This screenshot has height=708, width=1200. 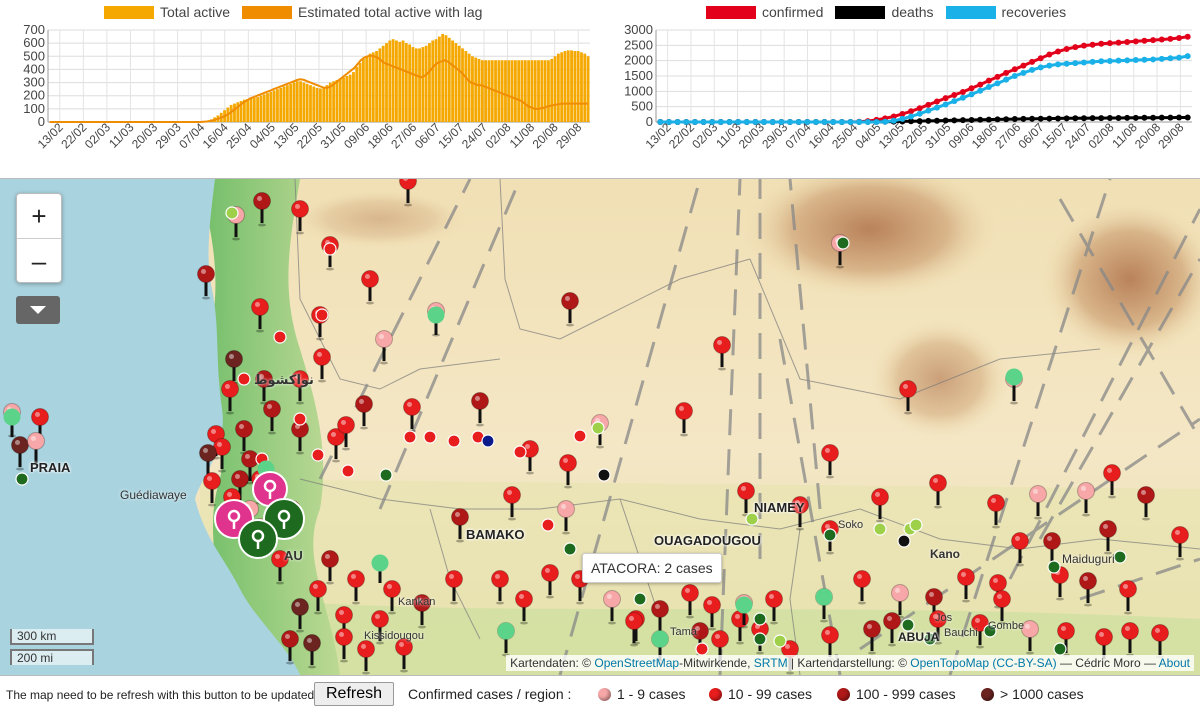 I want to click on opentopomap-link: OpenTopoMap, so click(x=950, y=663).